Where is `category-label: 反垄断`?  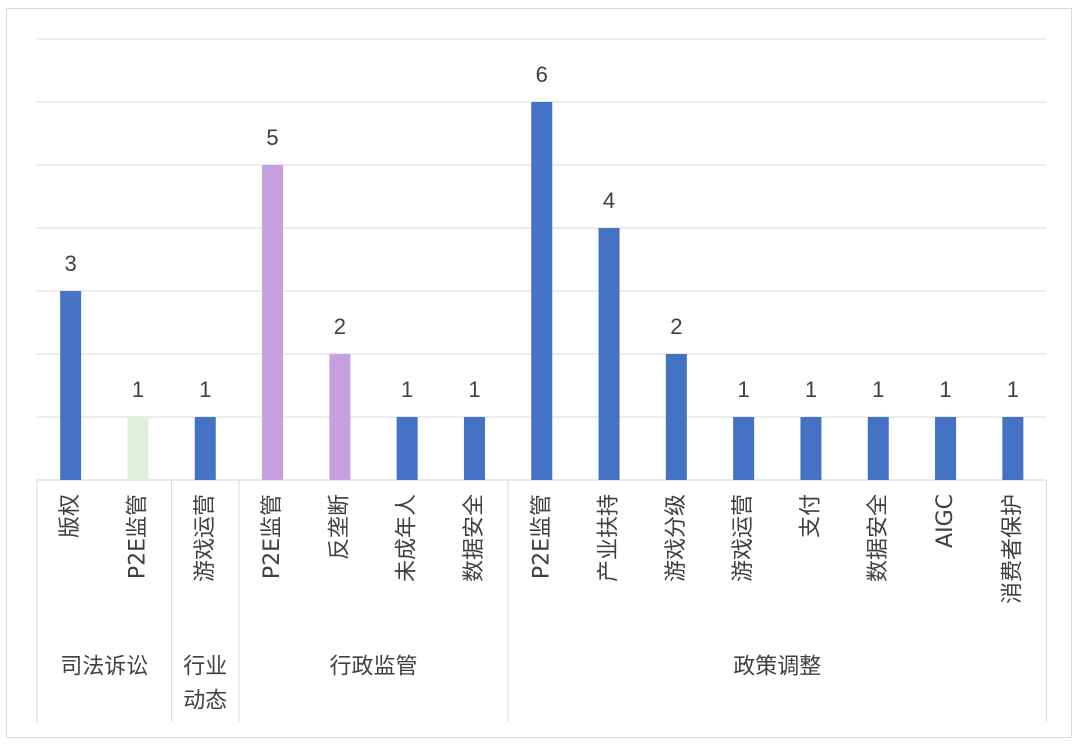 category-label: 反垄断 is located at coordinates (339, 527).